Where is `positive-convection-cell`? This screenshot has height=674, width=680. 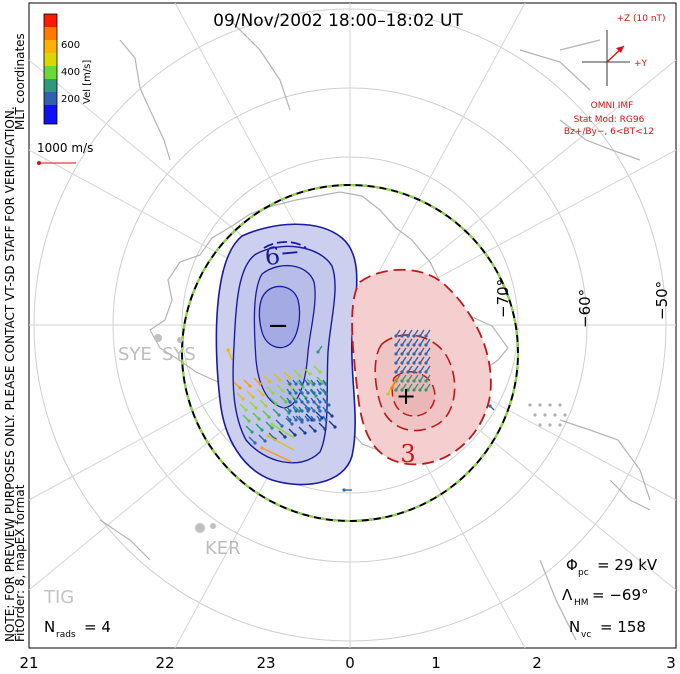
positive-convection-cell is located at coordinates (421, 367).